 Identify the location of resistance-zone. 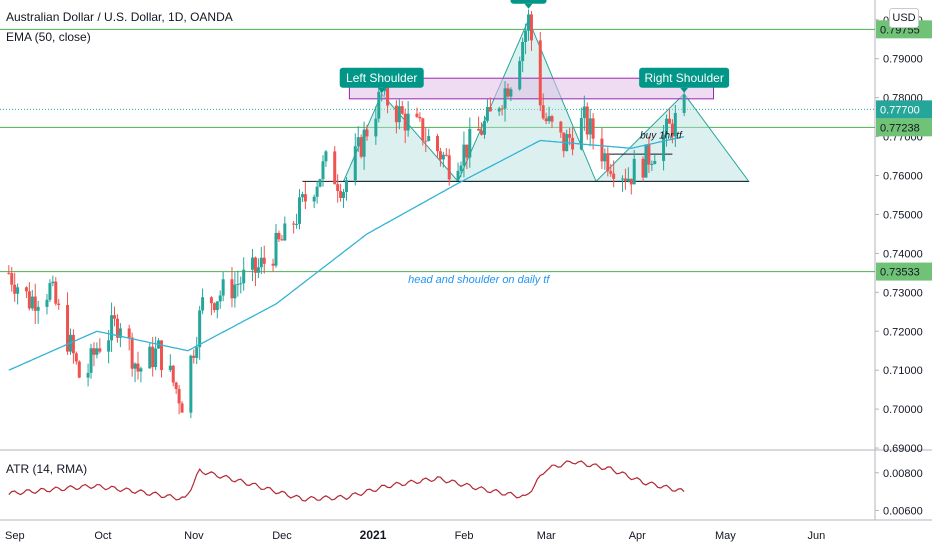
(531, 88).